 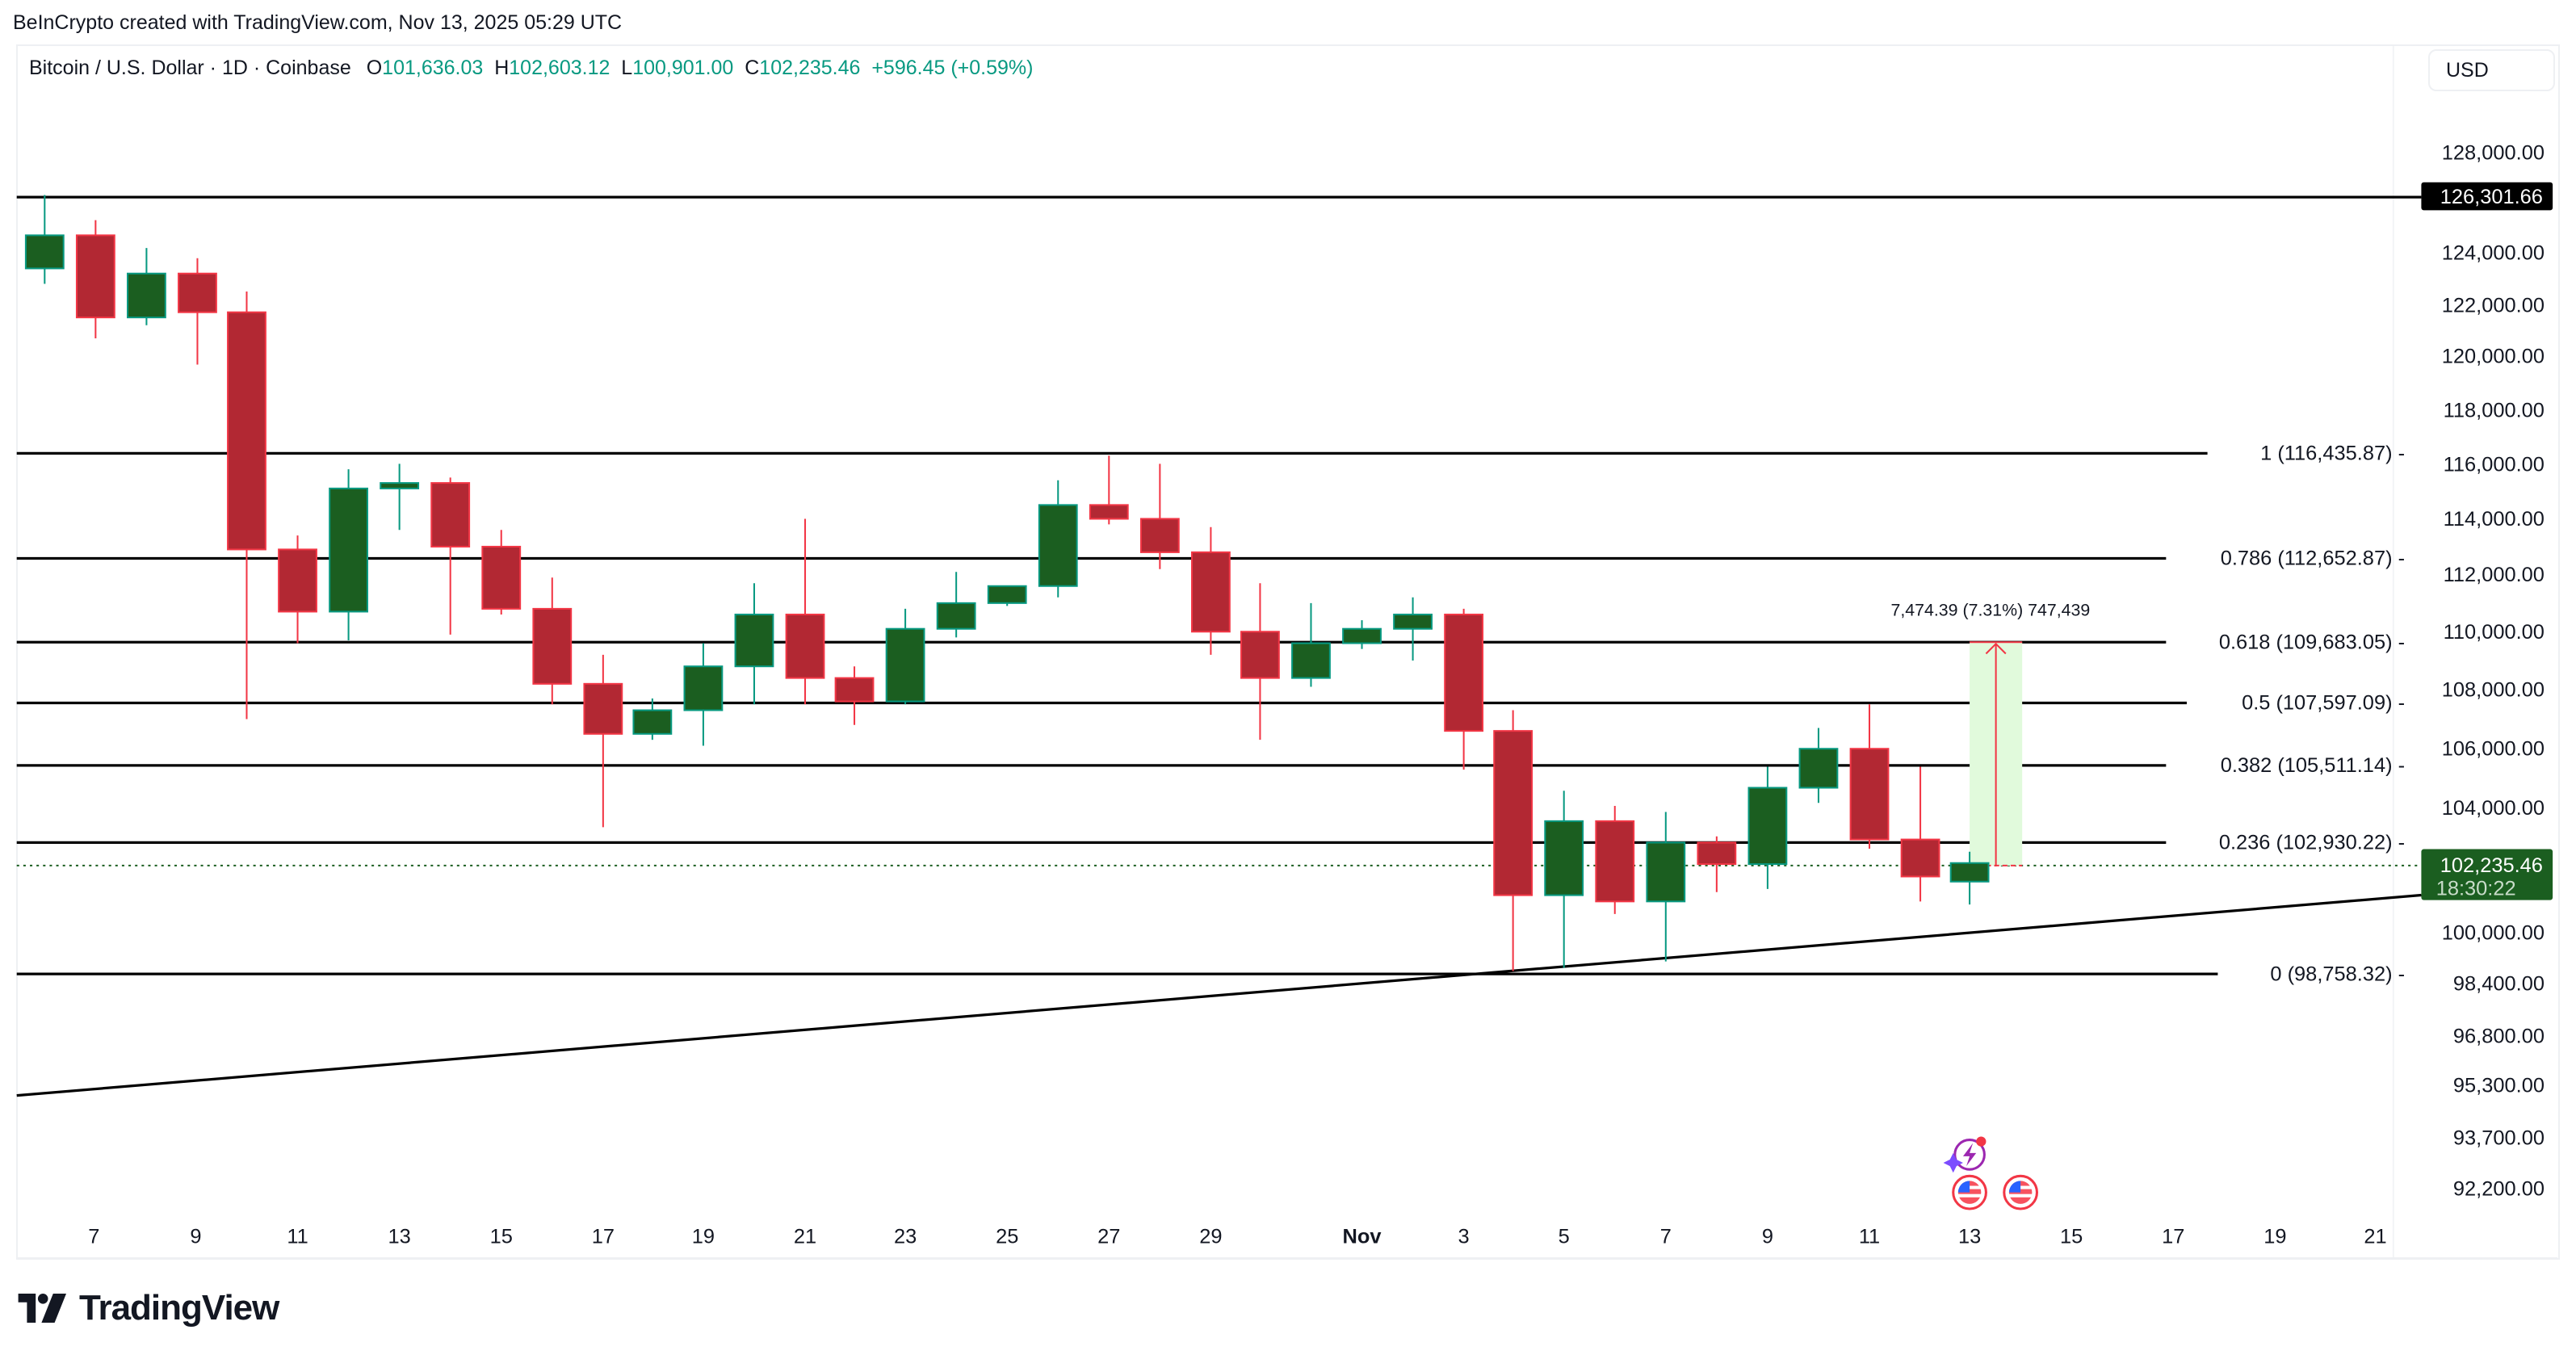 I want to click on price-tick-label: 98,400.00, so click(x=2499, y=984).